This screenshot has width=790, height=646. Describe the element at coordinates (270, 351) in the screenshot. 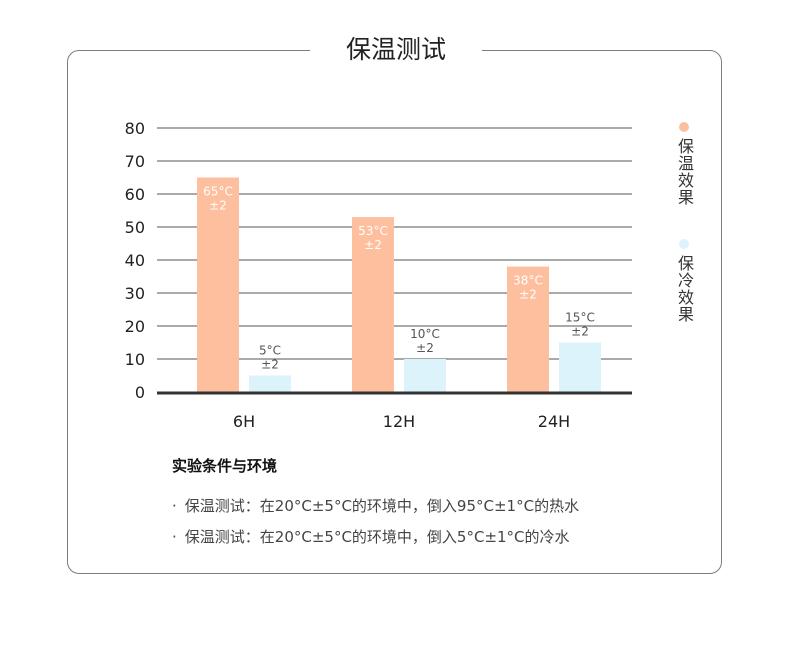

I see `data-label: 5°C` at that location.